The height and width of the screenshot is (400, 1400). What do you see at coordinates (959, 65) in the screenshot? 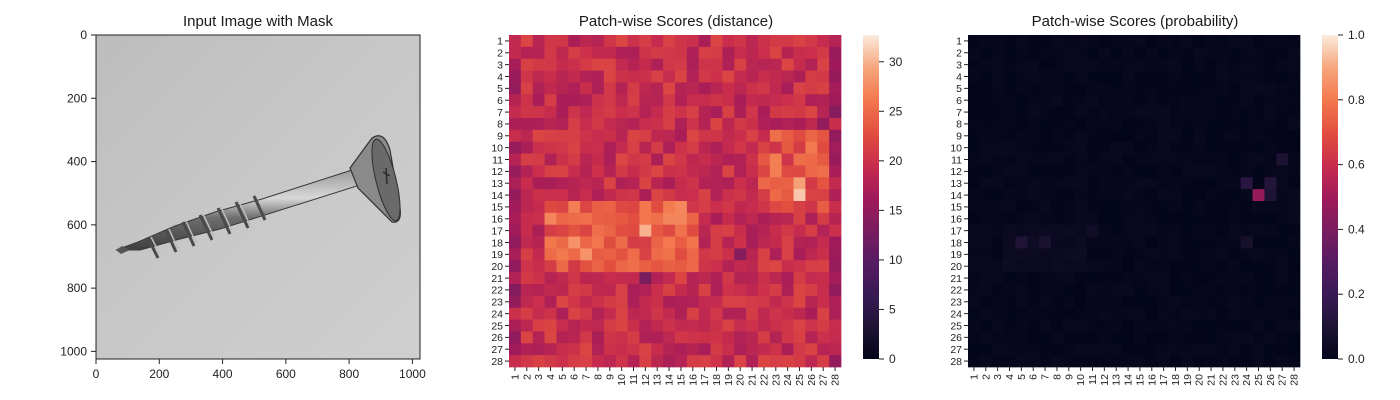
I see `heatmap-ytick-label: 3` at bounding box center [959, 65].